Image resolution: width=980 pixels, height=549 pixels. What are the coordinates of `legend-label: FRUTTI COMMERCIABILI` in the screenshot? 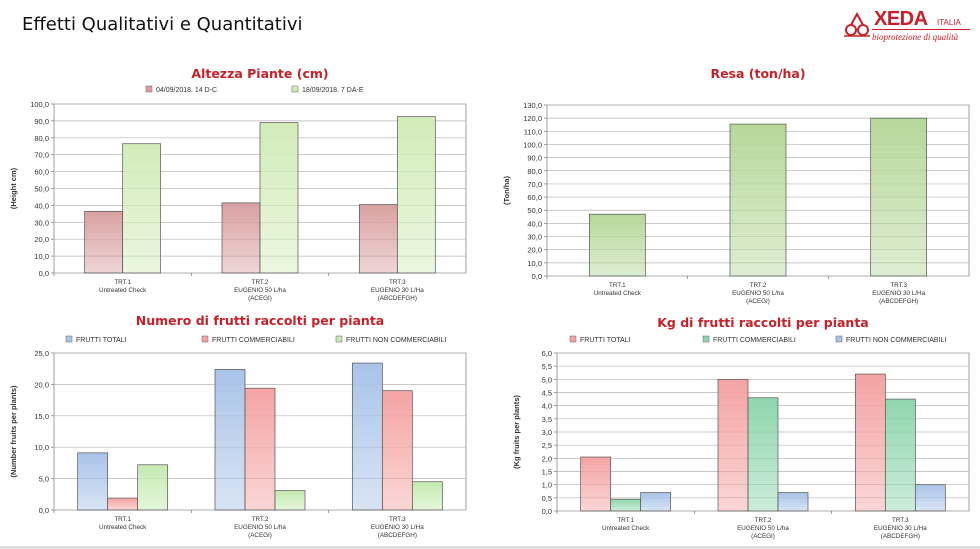 It's located at (253, 340).